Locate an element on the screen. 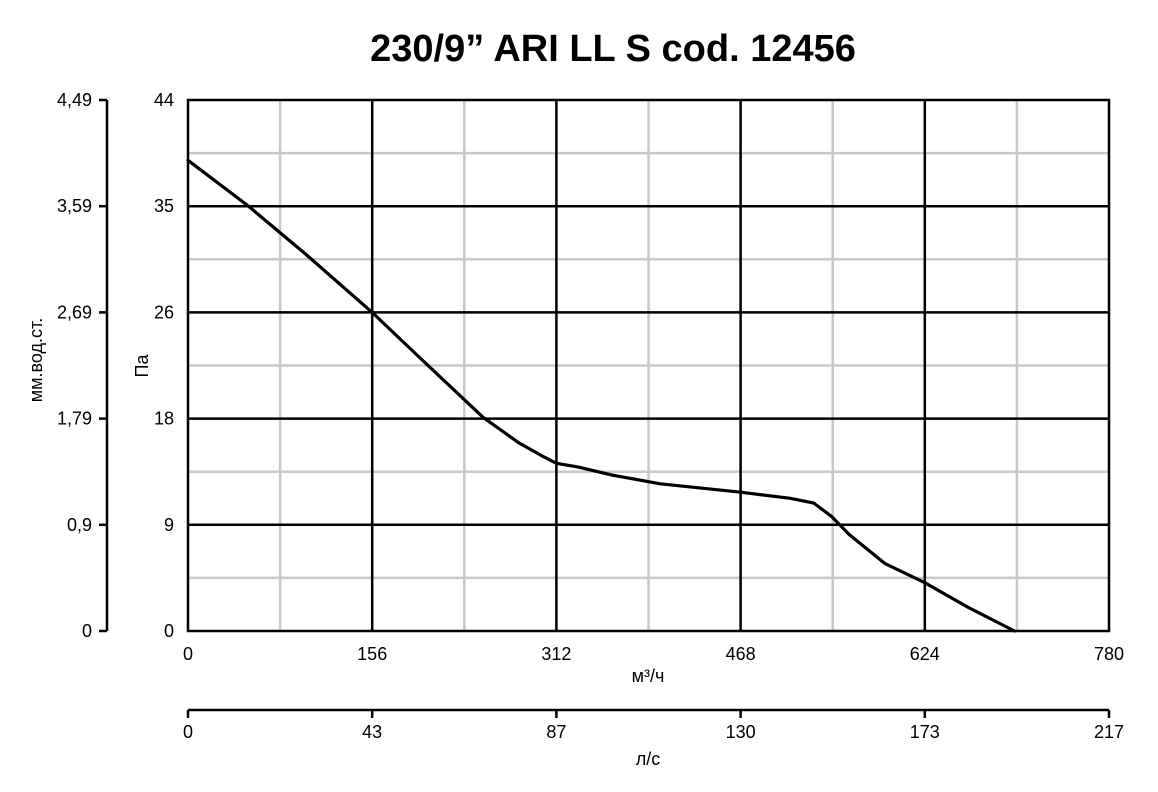 The image size is (1158, 792). secondary-x-tick-label: 0 is located at coordinates (188, 732).